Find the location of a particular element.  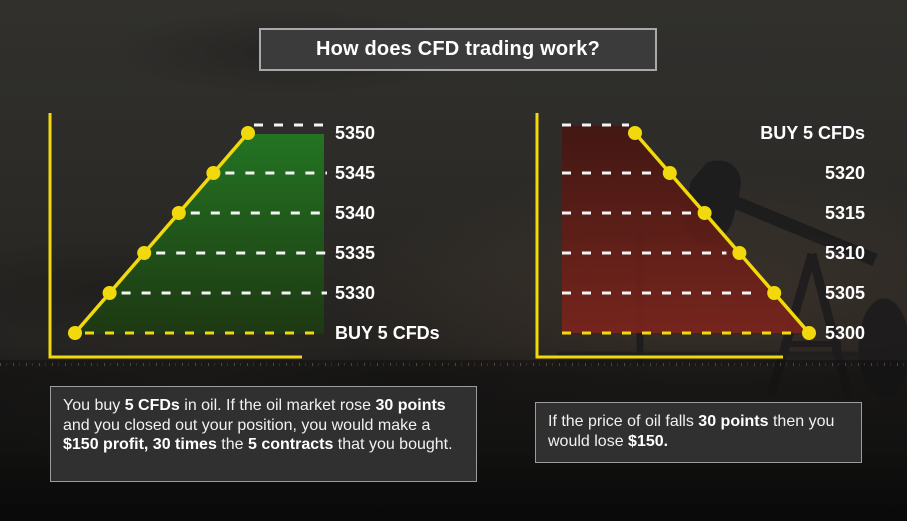

level-label: 5345 is located at coordinates (355, 173).